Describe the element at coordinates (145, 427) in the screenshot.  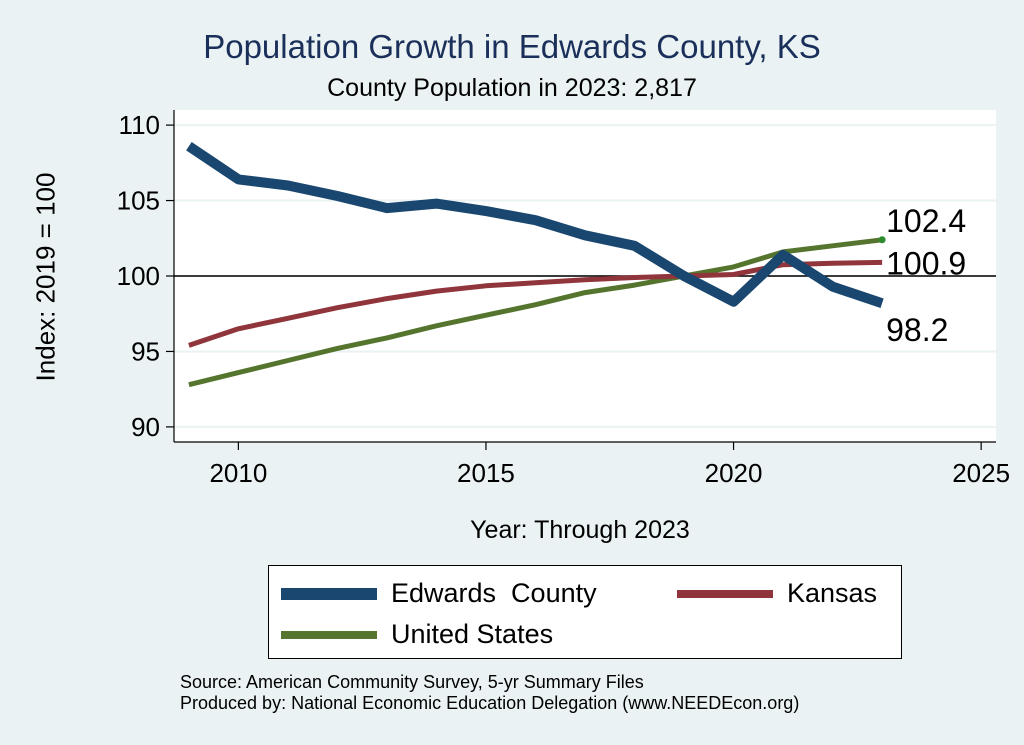
I see `y-tick-label: 90` at that location.